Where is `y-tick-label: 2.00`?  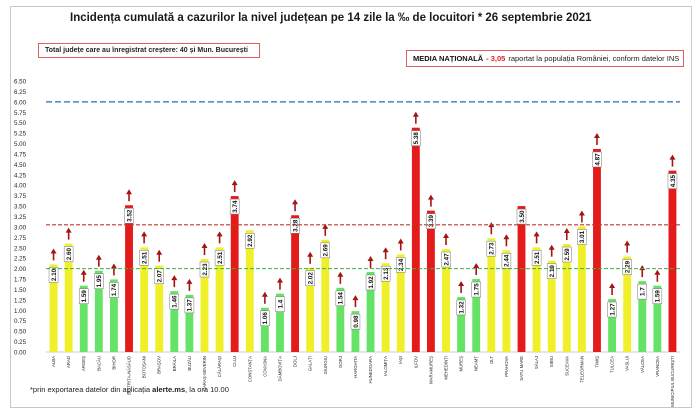 y-tick-label: 2.00 is located at coordinates (20, 269).